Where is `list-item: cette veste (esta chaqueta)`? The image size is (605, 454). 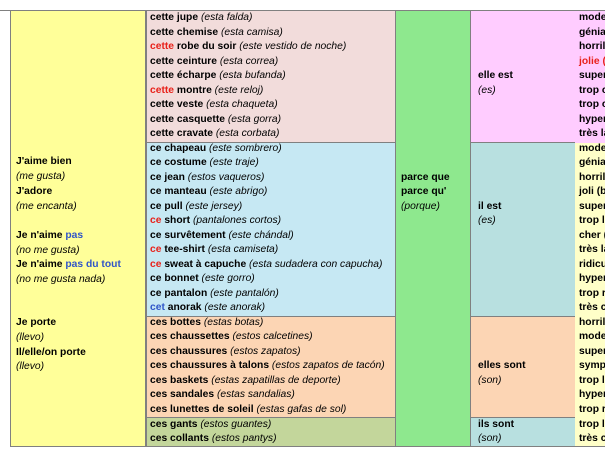 list-item: cette veste (esta chaqueta) is located at coordinates (214, 104).